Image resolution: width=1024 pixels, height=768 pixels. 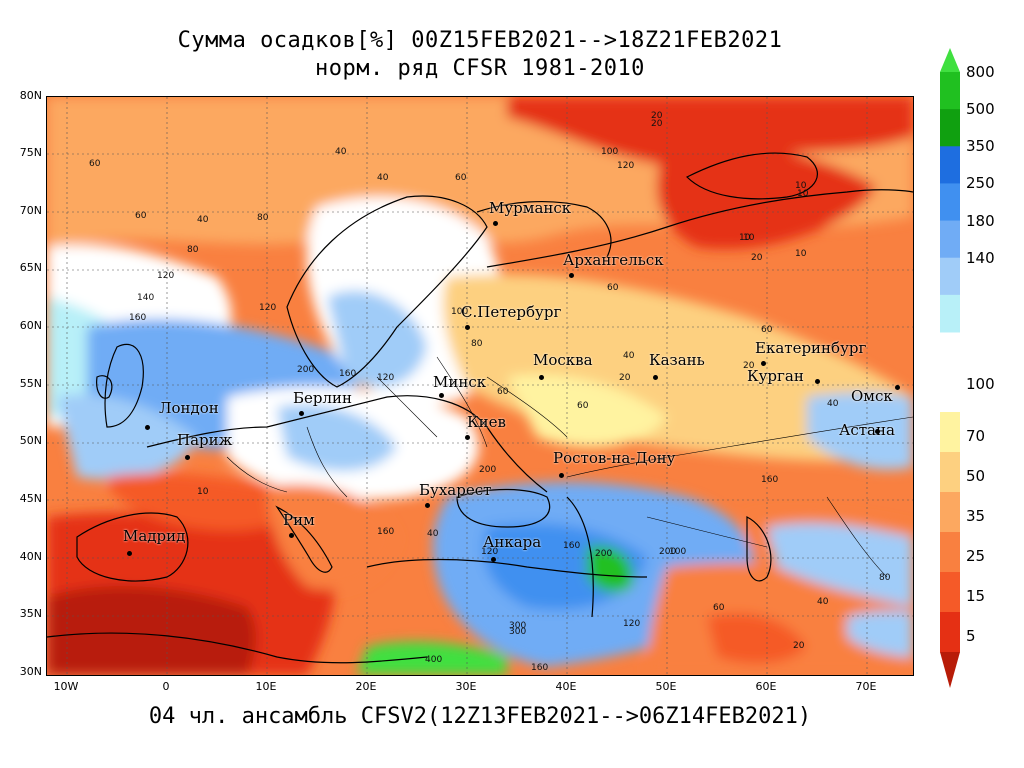 What do you see at coordinates (511, 312) in the screenshot?
I see `city-label: С.Петербург` at bounding box center [511, 312].